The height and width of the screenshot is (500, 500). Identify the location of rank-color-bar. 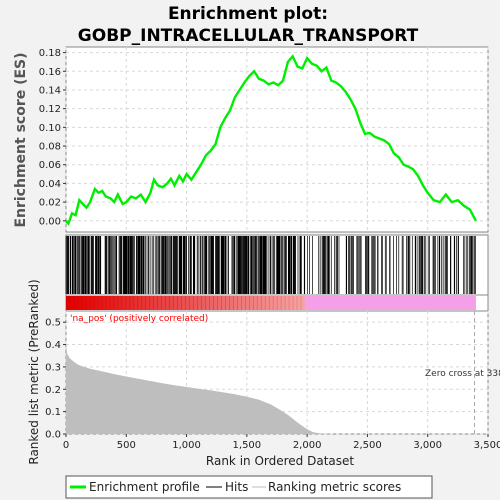
(277, 303).